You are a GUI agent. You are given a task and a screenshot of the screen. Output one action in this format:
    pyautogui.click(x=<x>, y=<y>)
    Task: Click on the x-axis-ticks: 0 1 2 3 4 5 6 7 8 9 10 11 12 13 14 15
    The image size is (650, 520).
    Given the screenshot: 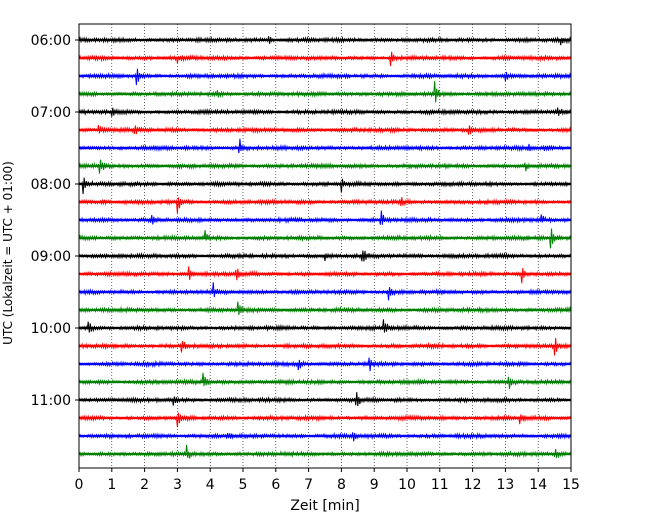 What is the action you would take?
    pyautogui.click(x=327, y=480)
    